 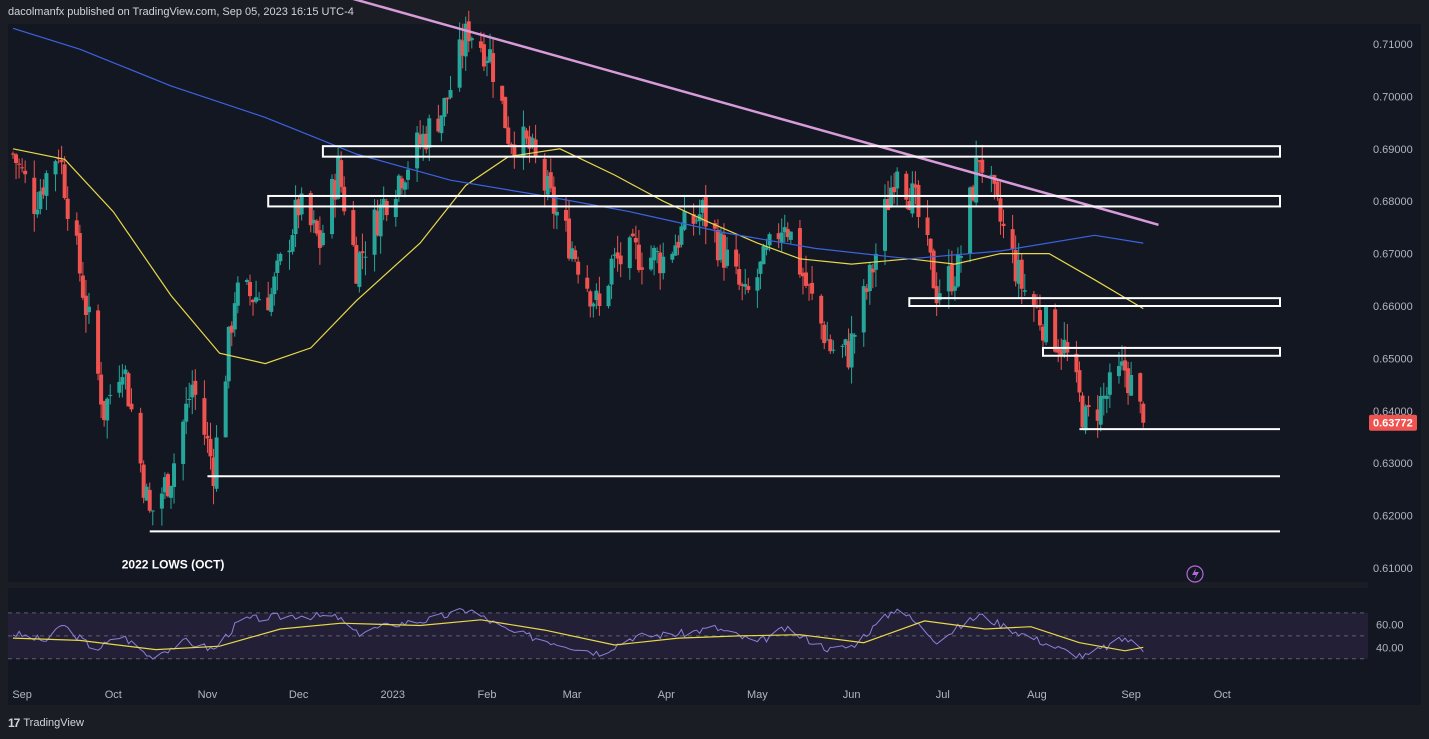 What do you see at coordinates (578, 633) in the screenshot?
I see `rsi-line` at bounding box center [578, 633].